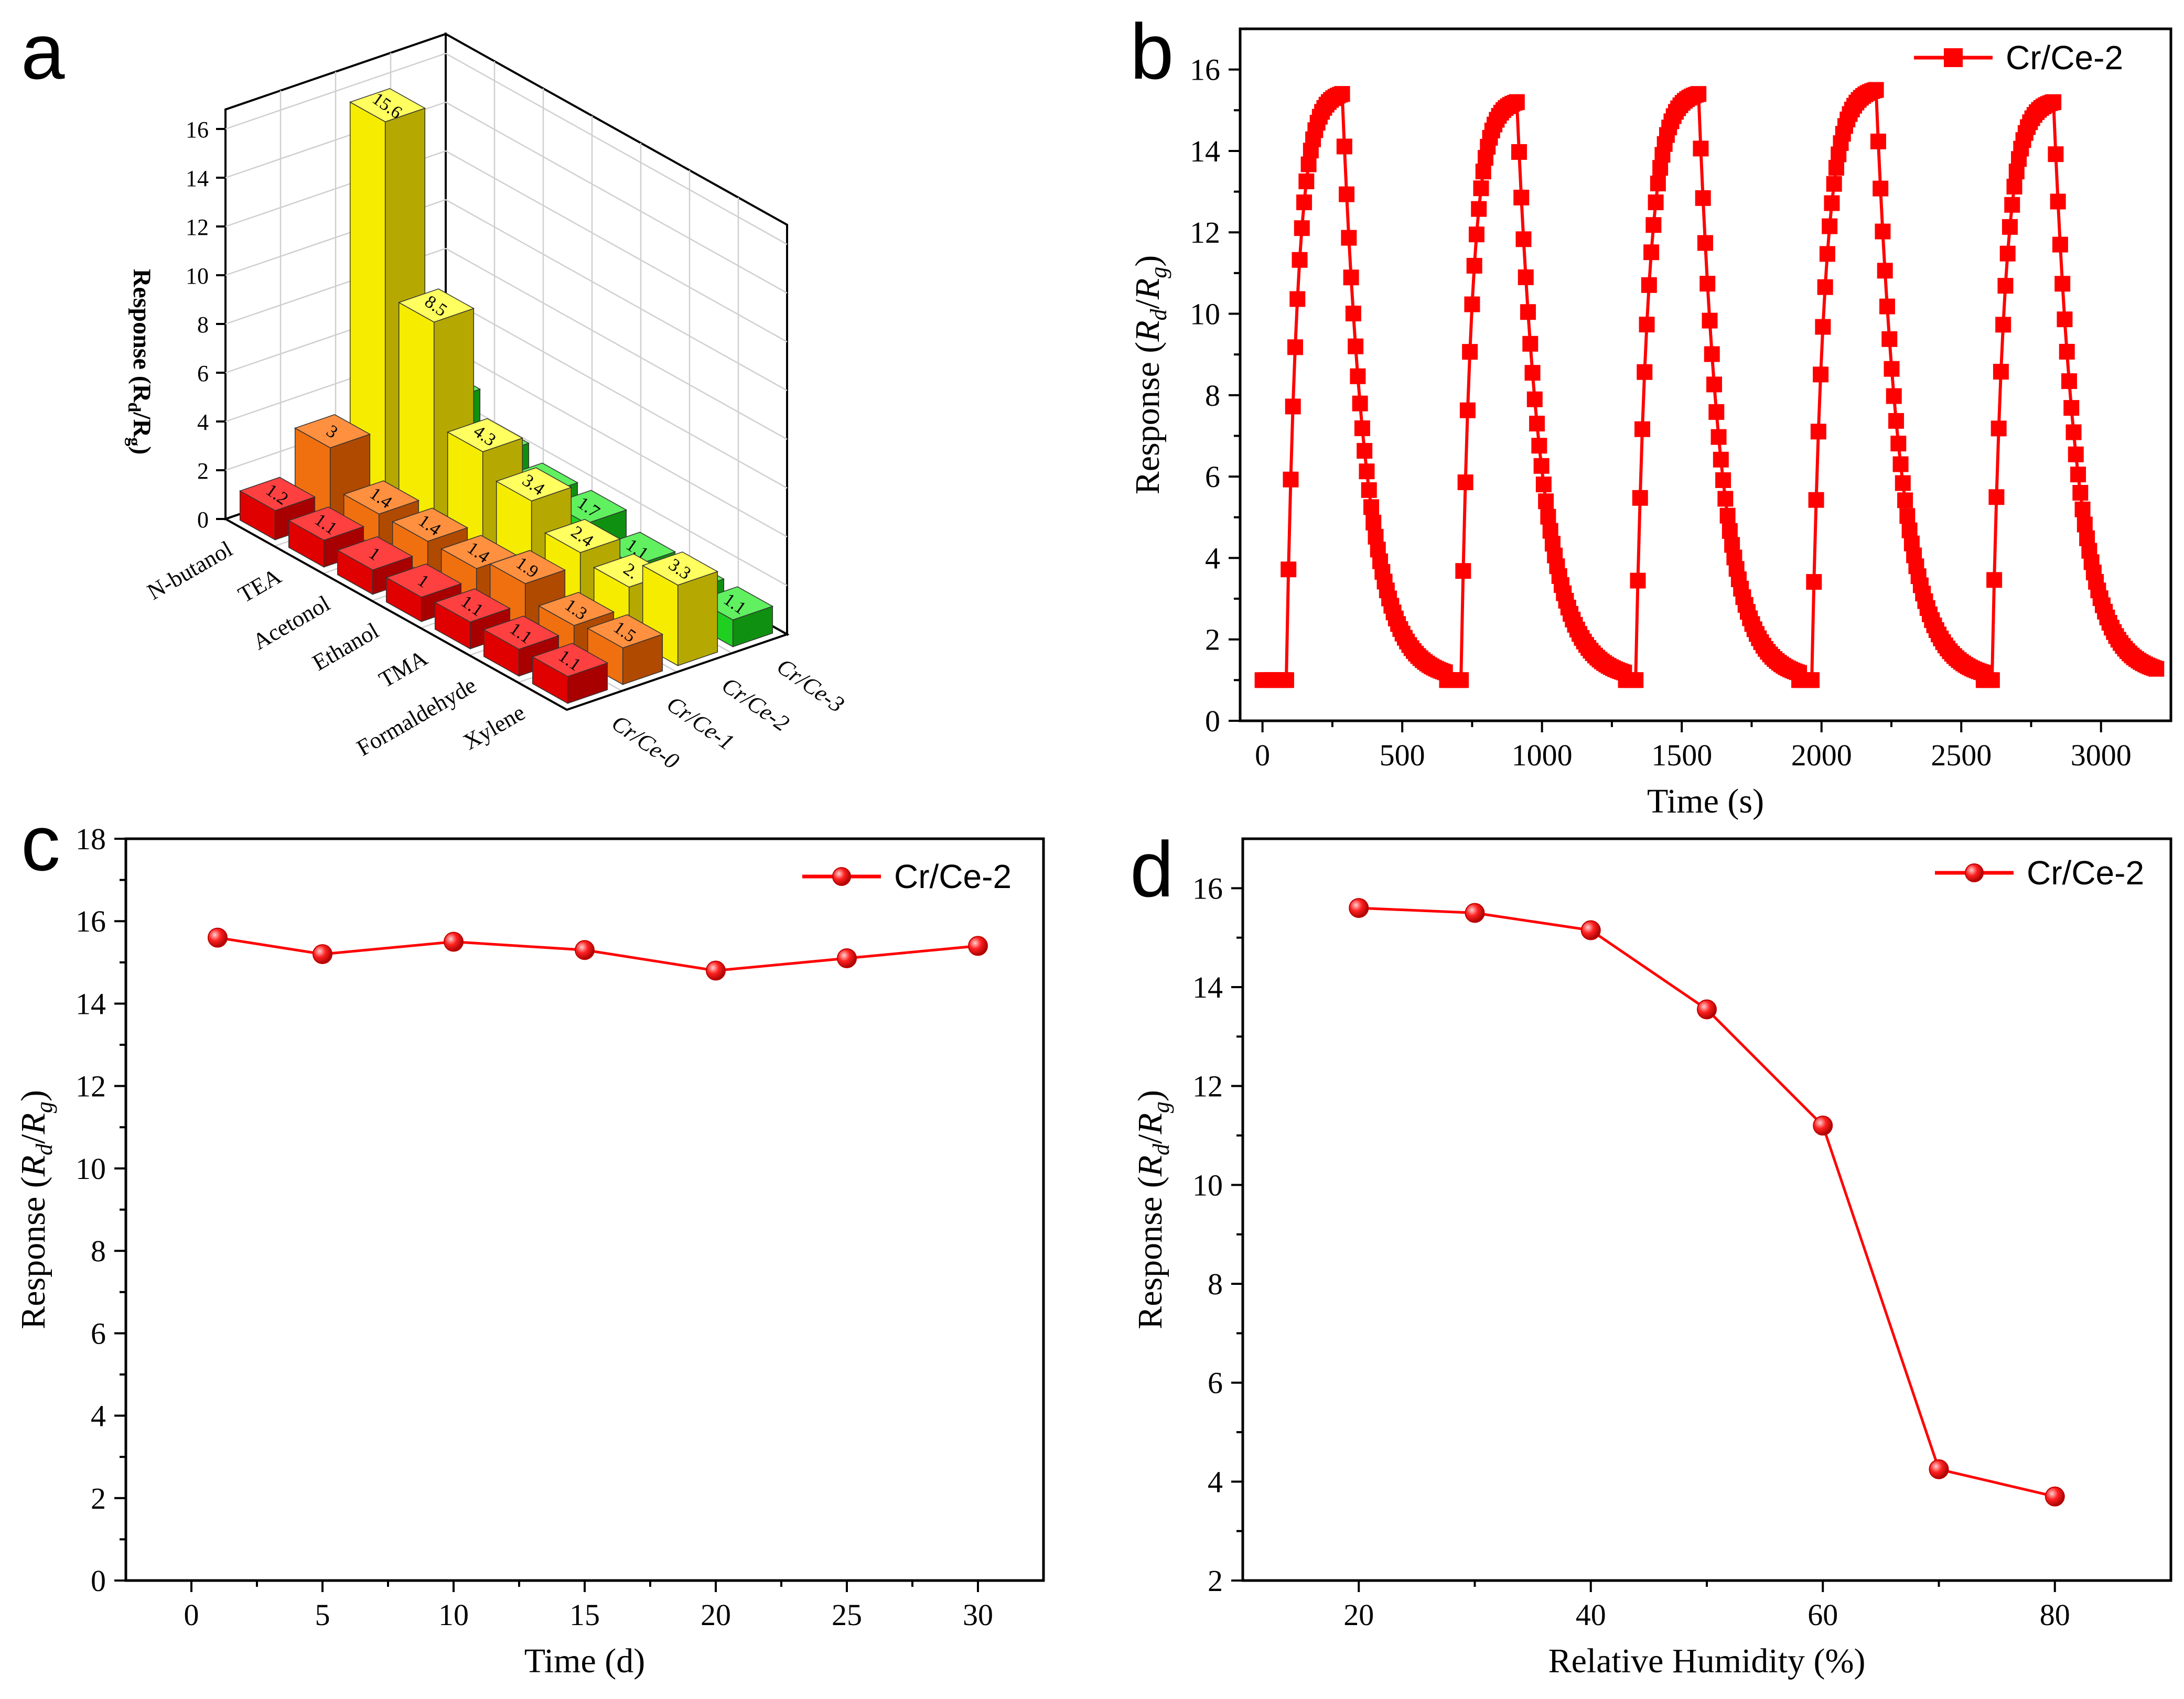 The width and height of the screenshot is (2184, 1699). Describe the element at coordinates (33, 1095) in the screenshot. I see `y-axis-label-part: )` at that location.